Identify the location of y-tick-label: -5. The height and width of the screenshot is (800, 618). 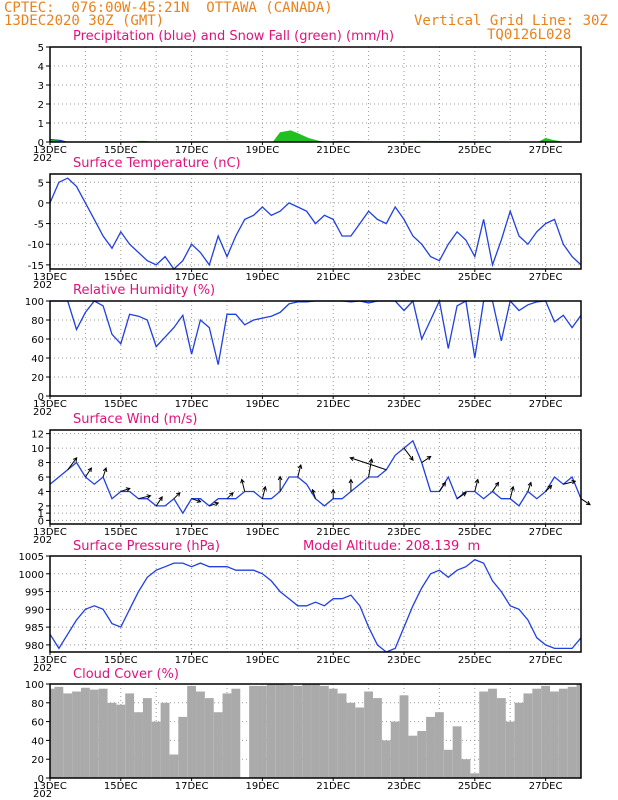
(39, 225).